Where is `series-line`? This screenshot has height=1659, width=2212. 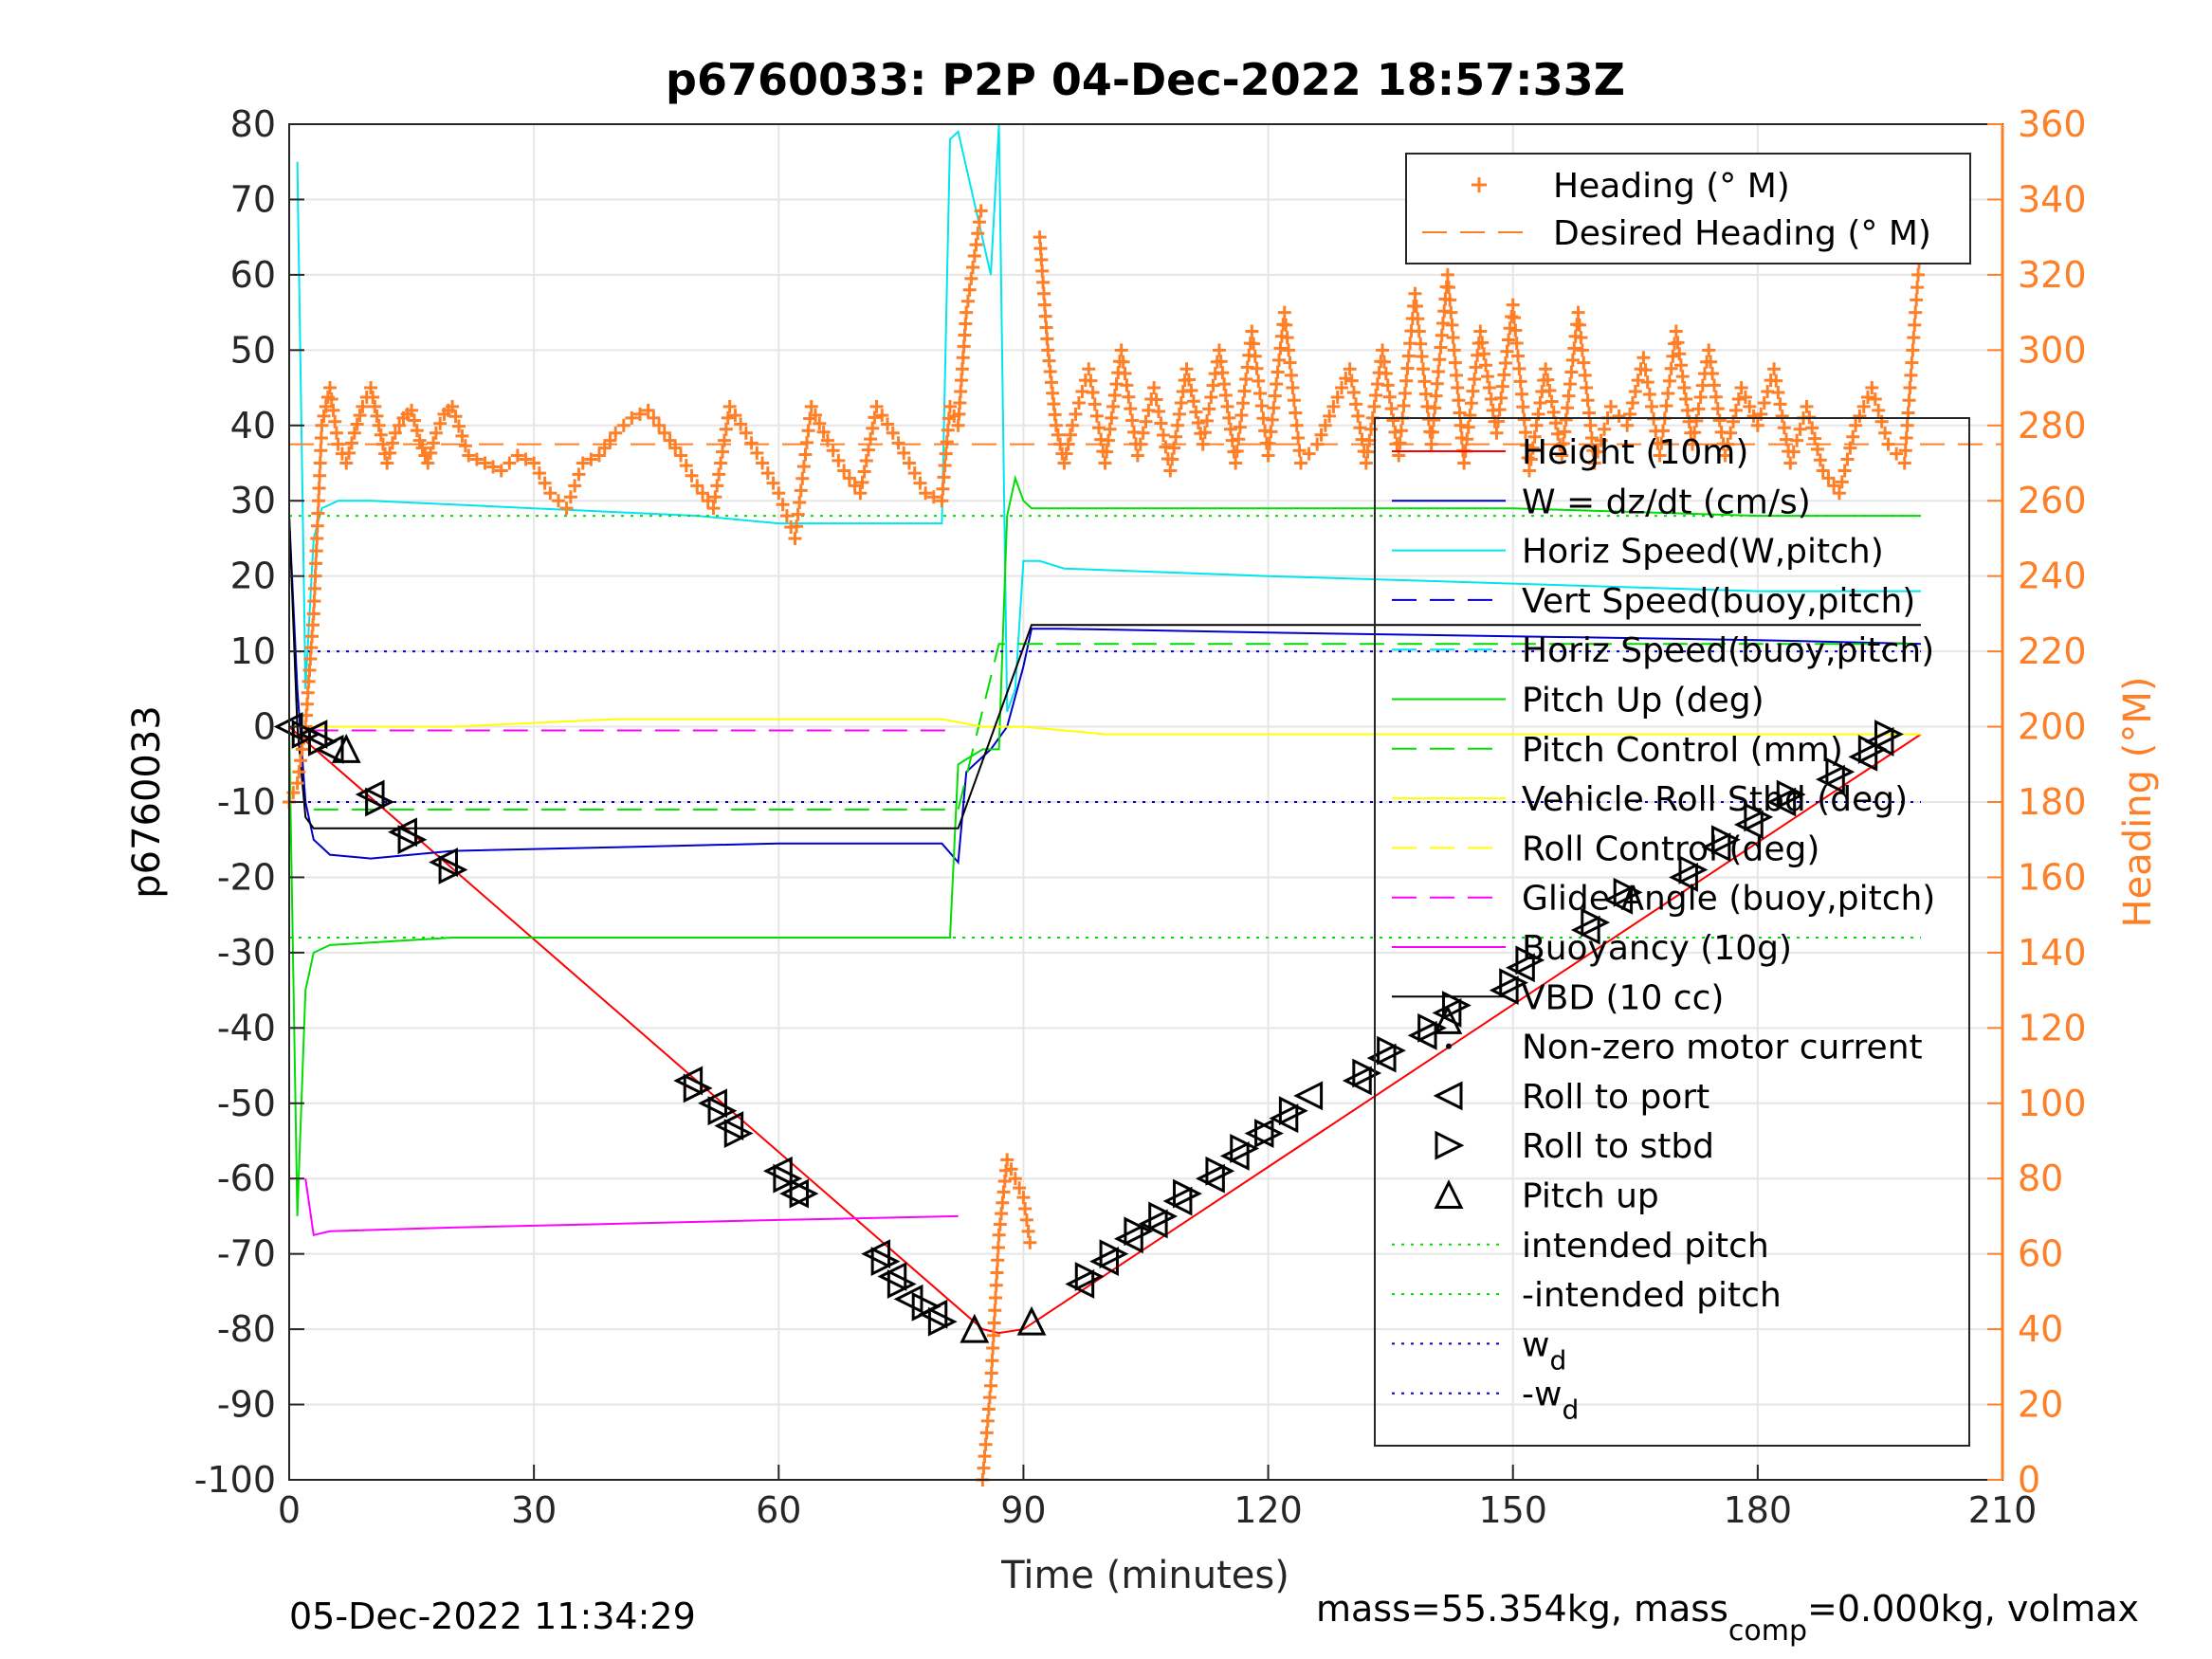
series-line is located at coordinates (1105, 727).